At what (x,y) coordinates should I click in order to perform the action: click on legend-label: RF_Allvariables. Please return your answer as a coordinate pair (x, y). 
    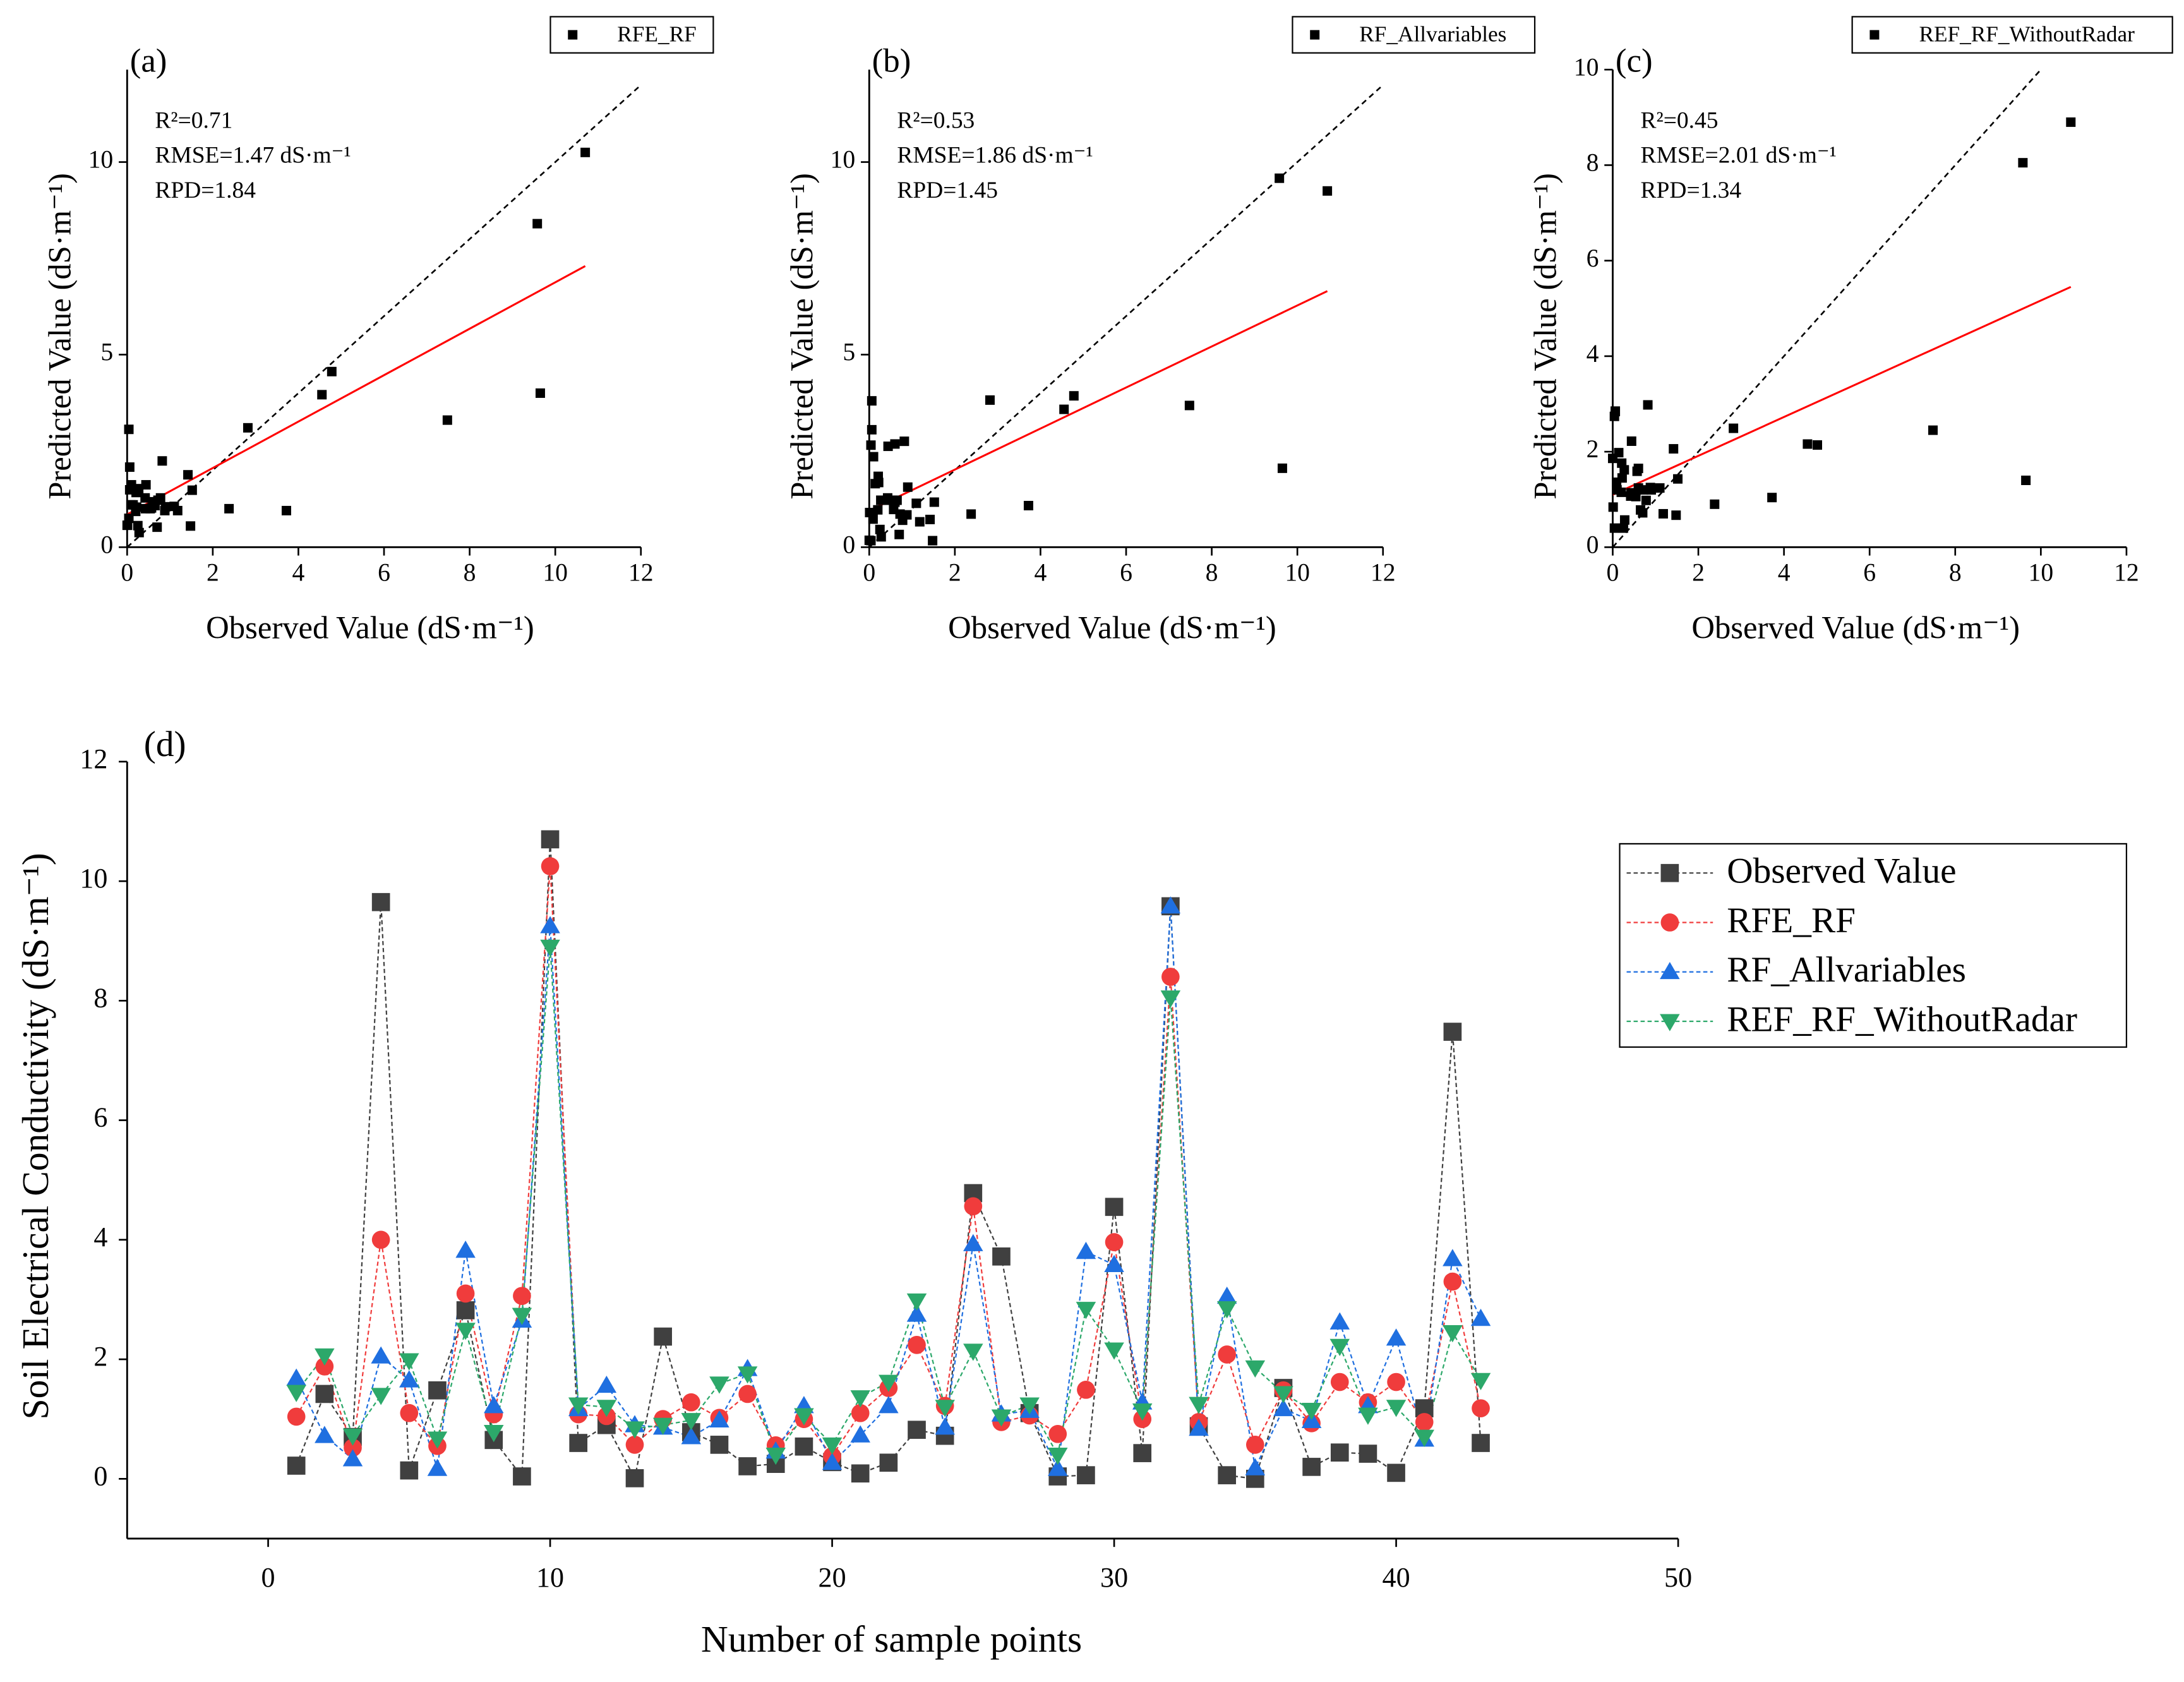
    Looking at the image, I should click on (1432, 33).